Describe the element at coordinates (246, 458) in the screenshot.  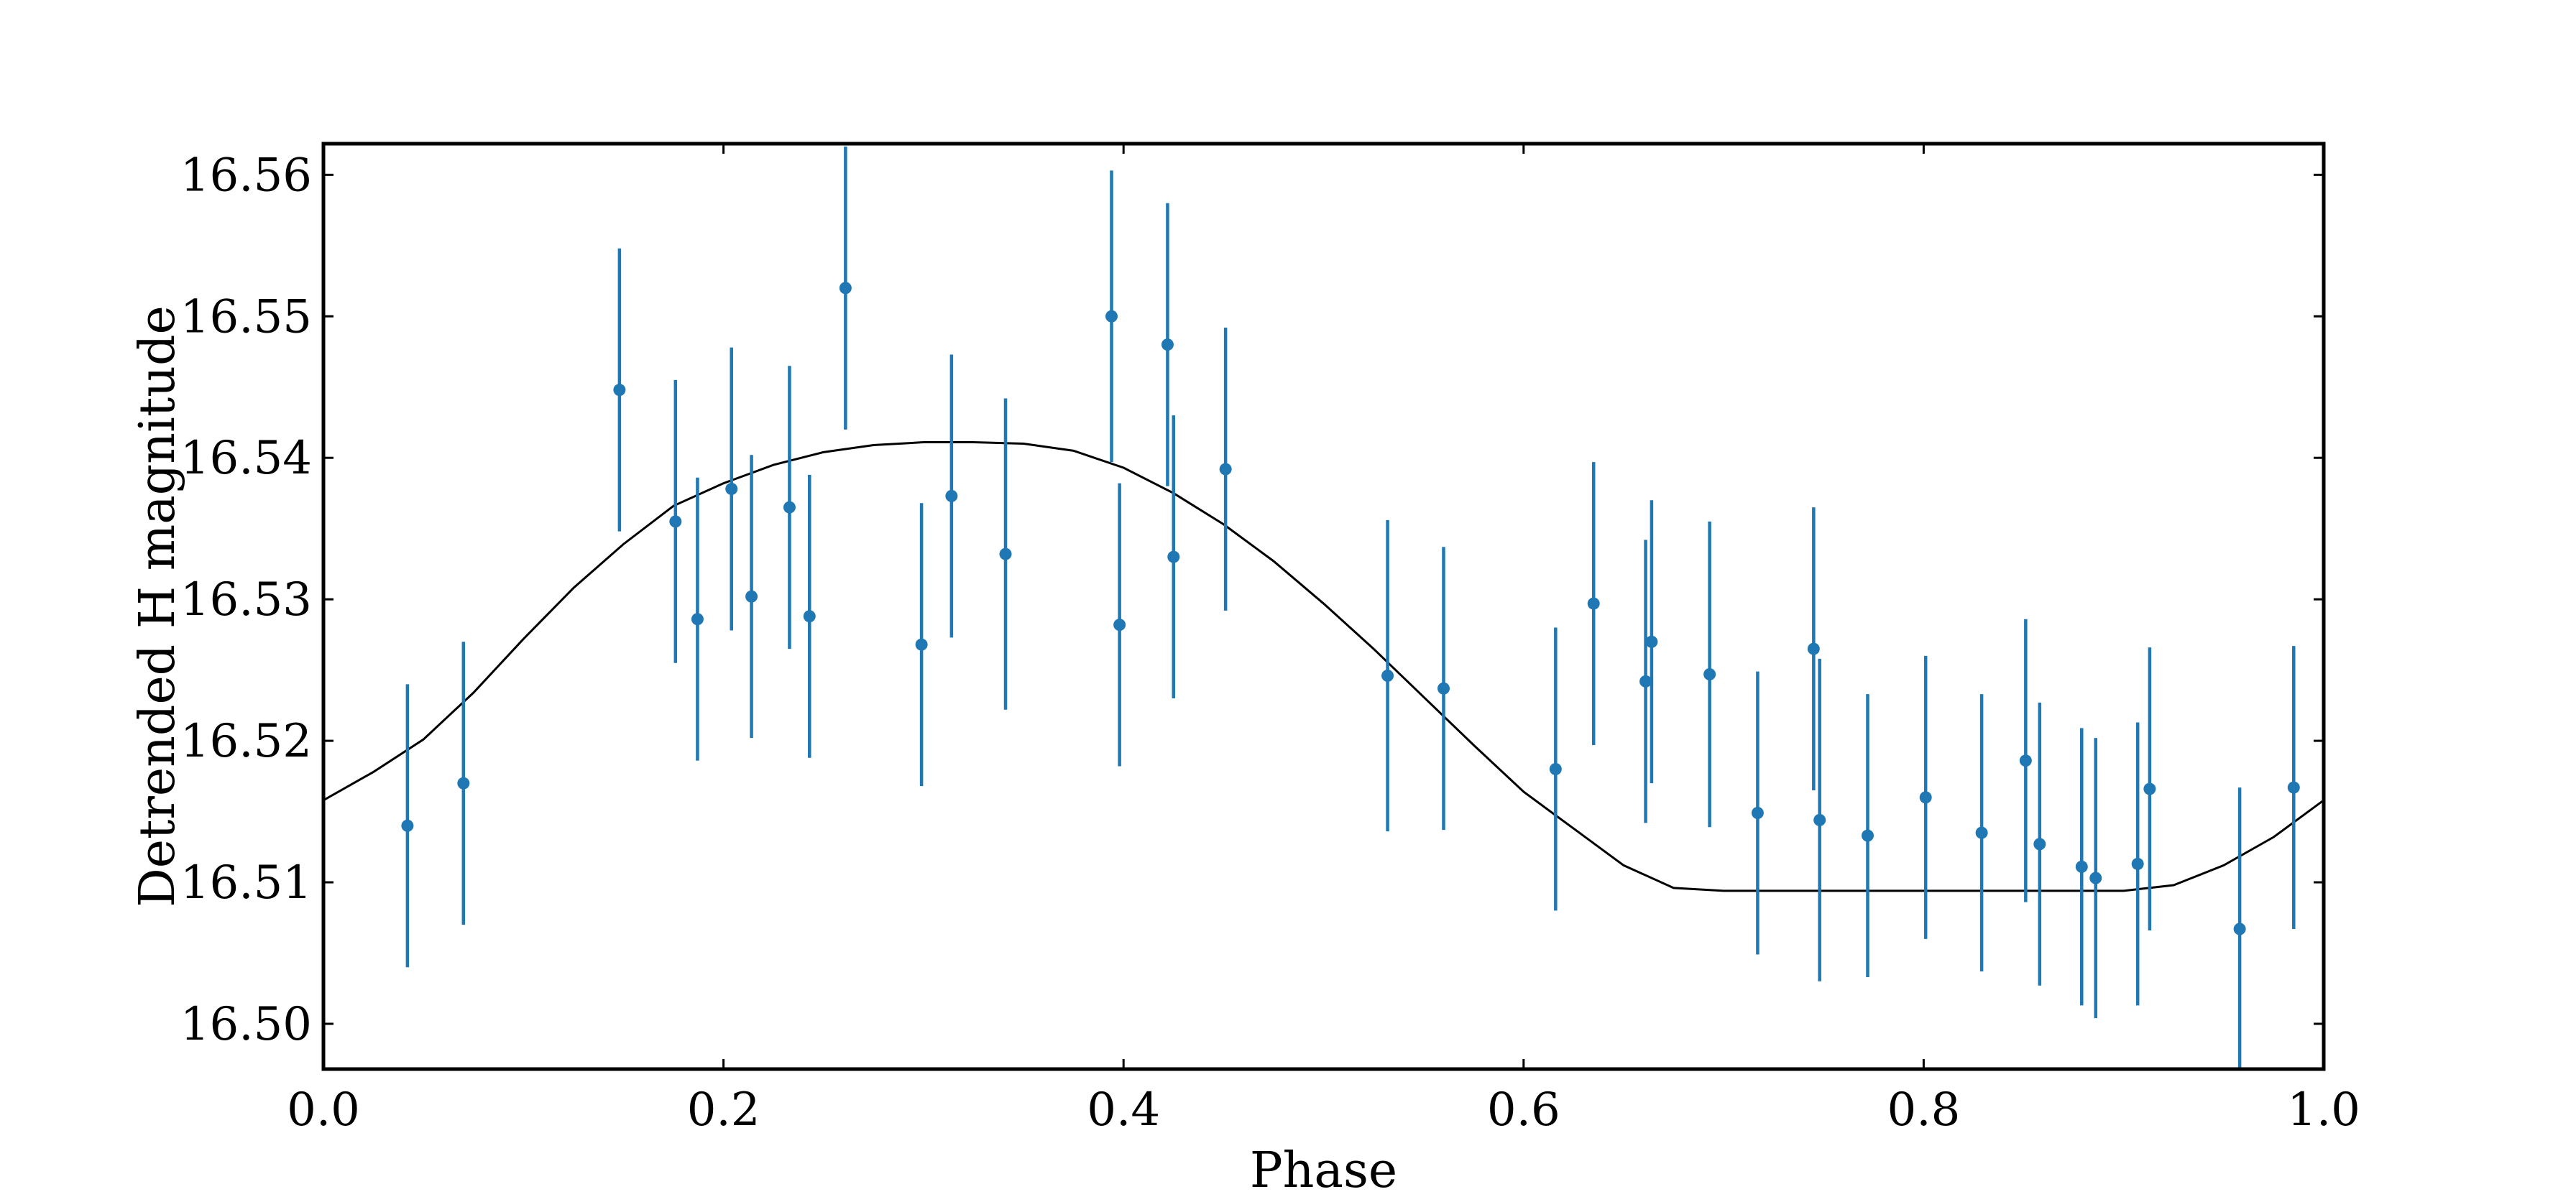
I see `y-tick-label: 16.54` at that location.